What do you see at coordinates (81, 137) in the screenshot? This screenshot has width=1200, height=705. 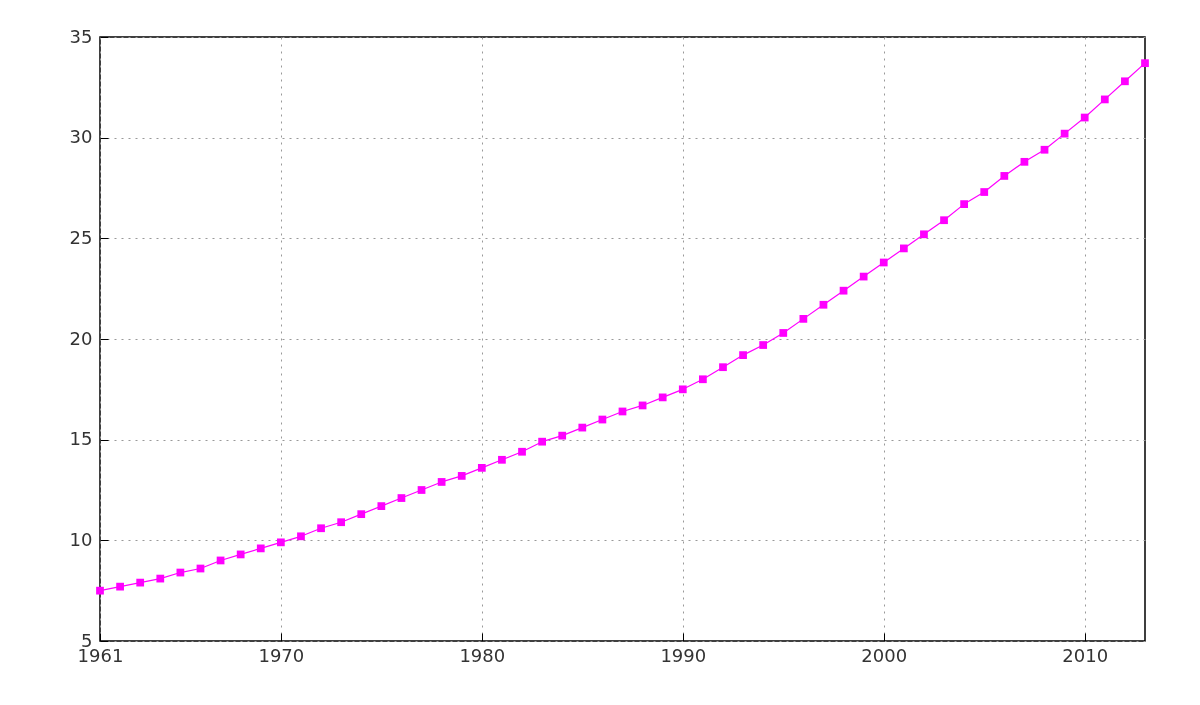 I see `y-tick-label: 30` at bounding box center [81, 137].